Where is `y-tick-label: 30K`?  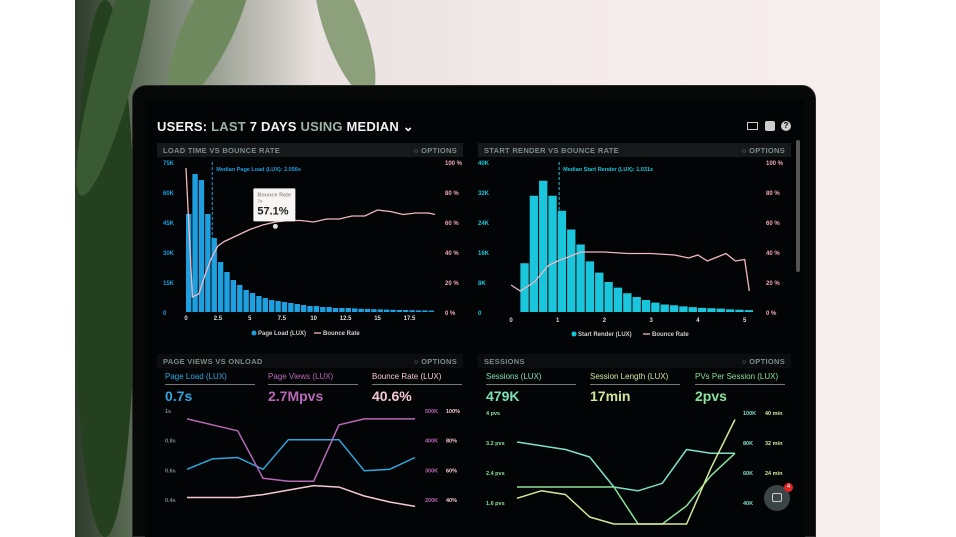
y-tick-label: 30K is located at coordinates (169, 254).